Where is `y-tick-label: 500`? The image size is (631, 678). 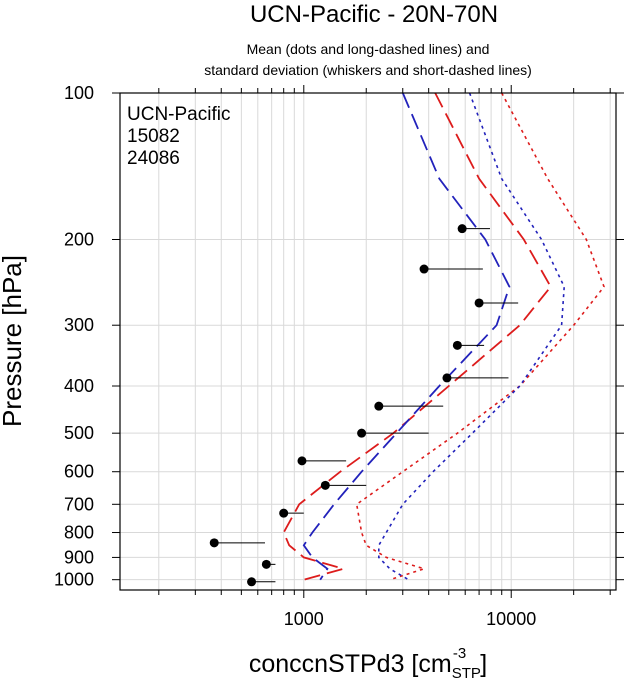 y-tick-label: 500 is located at coordinates (79, 433).